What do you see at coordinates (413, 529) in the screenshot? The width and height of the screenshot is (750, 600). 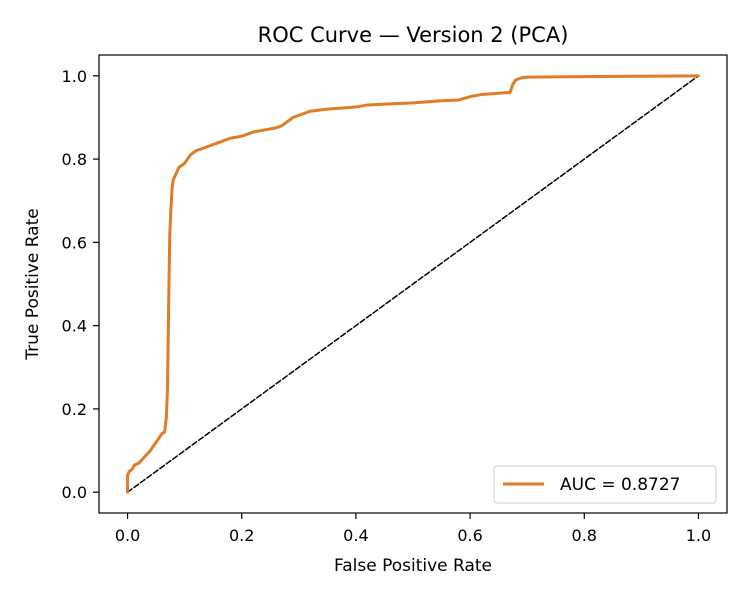 I see `x-axis: 0.0 0.2 0.4 0.6 0.8 1.0` at bounding box center [413, 529].